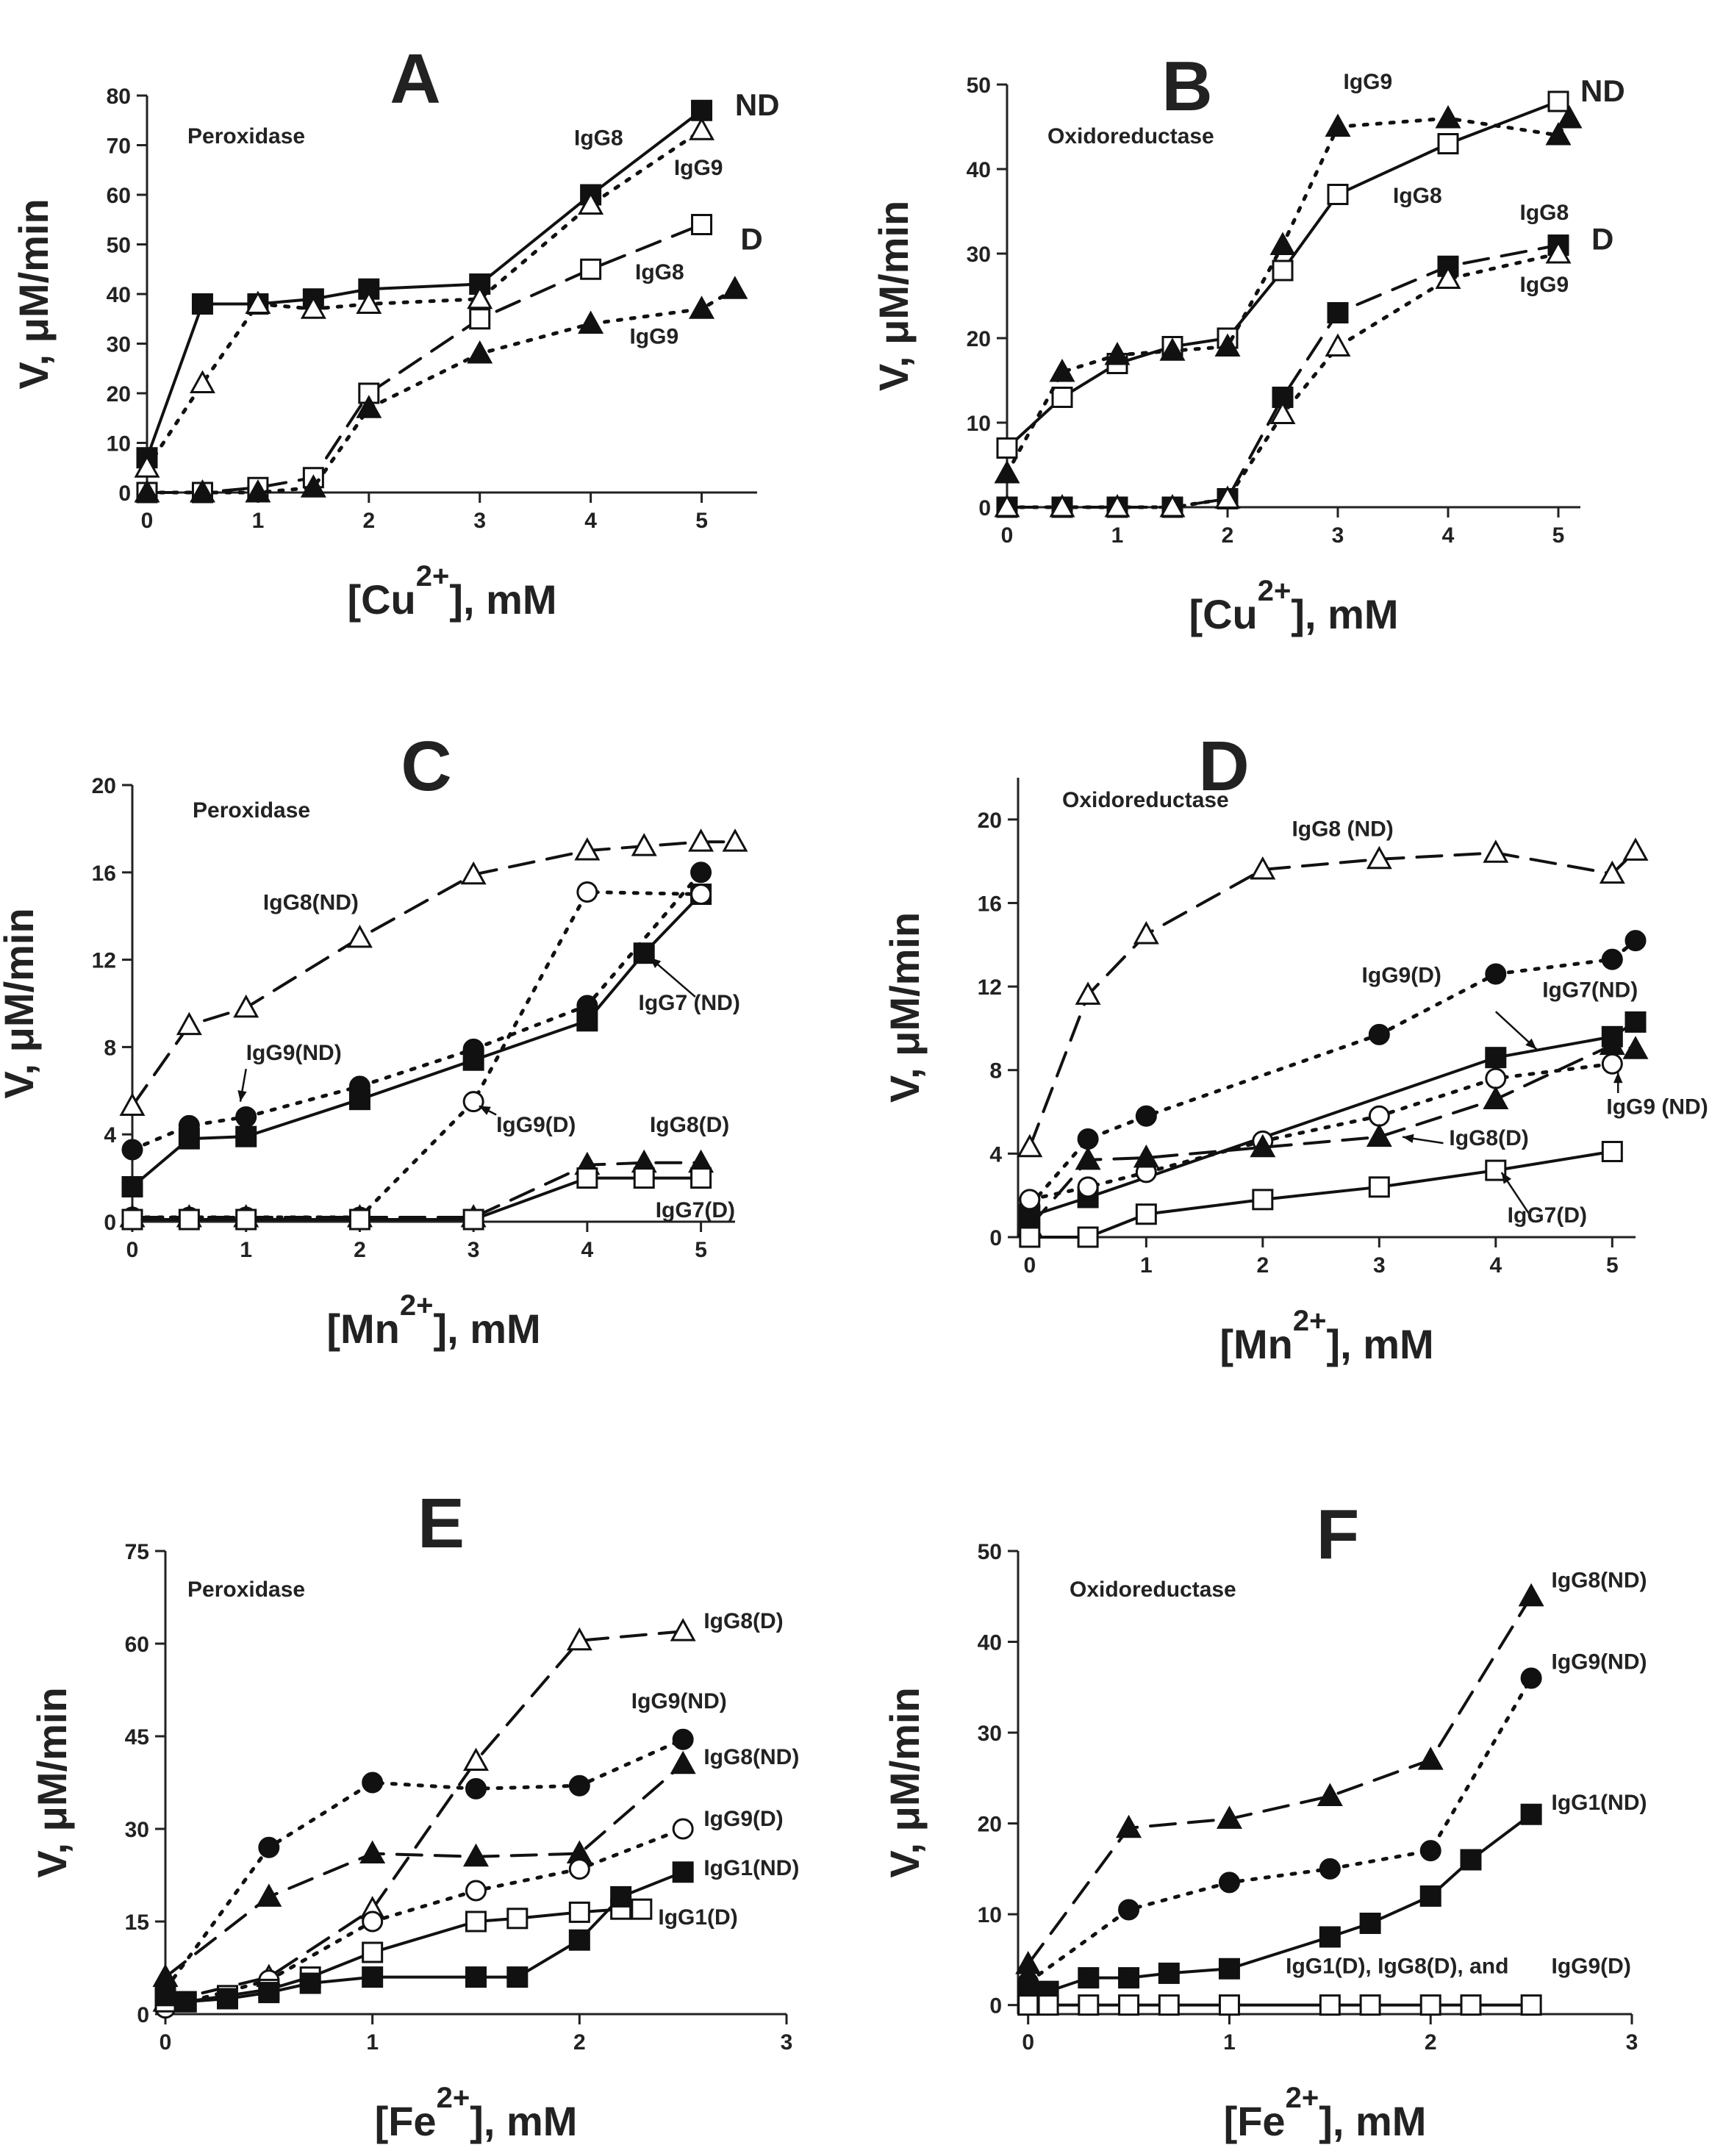 This screenshot has width=1723, height=2156. Describe the element at coordinates (1547, 1216) in the screenshot. I see `annotation-label: IgG7(D)` at that location.